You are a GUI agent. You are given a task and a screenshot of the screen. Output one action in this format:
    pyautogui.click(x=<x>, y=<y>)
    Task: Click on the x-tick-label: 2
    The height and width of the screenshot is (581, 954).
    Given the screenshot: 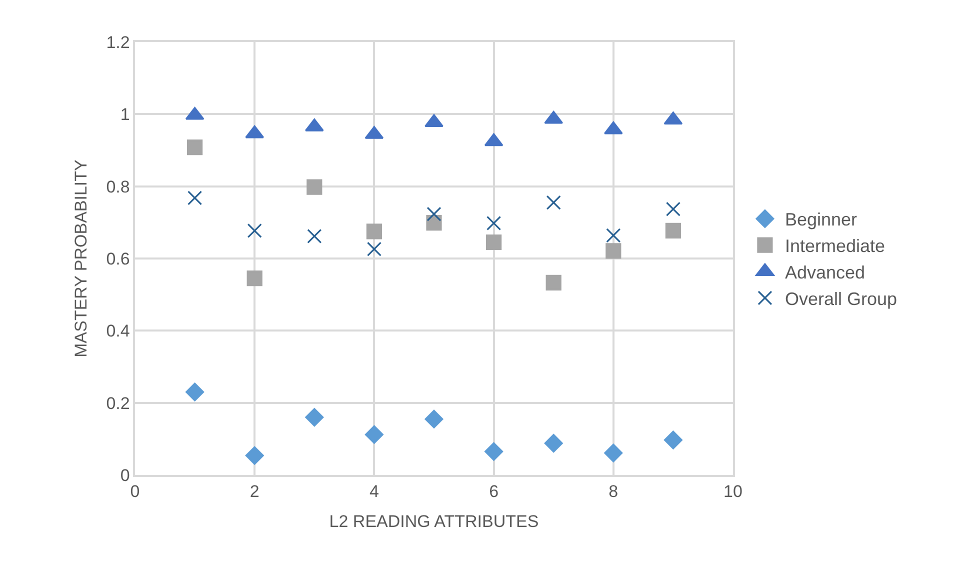 What is the action you would take?
    pyautogui.click(x=255, y=492)
    